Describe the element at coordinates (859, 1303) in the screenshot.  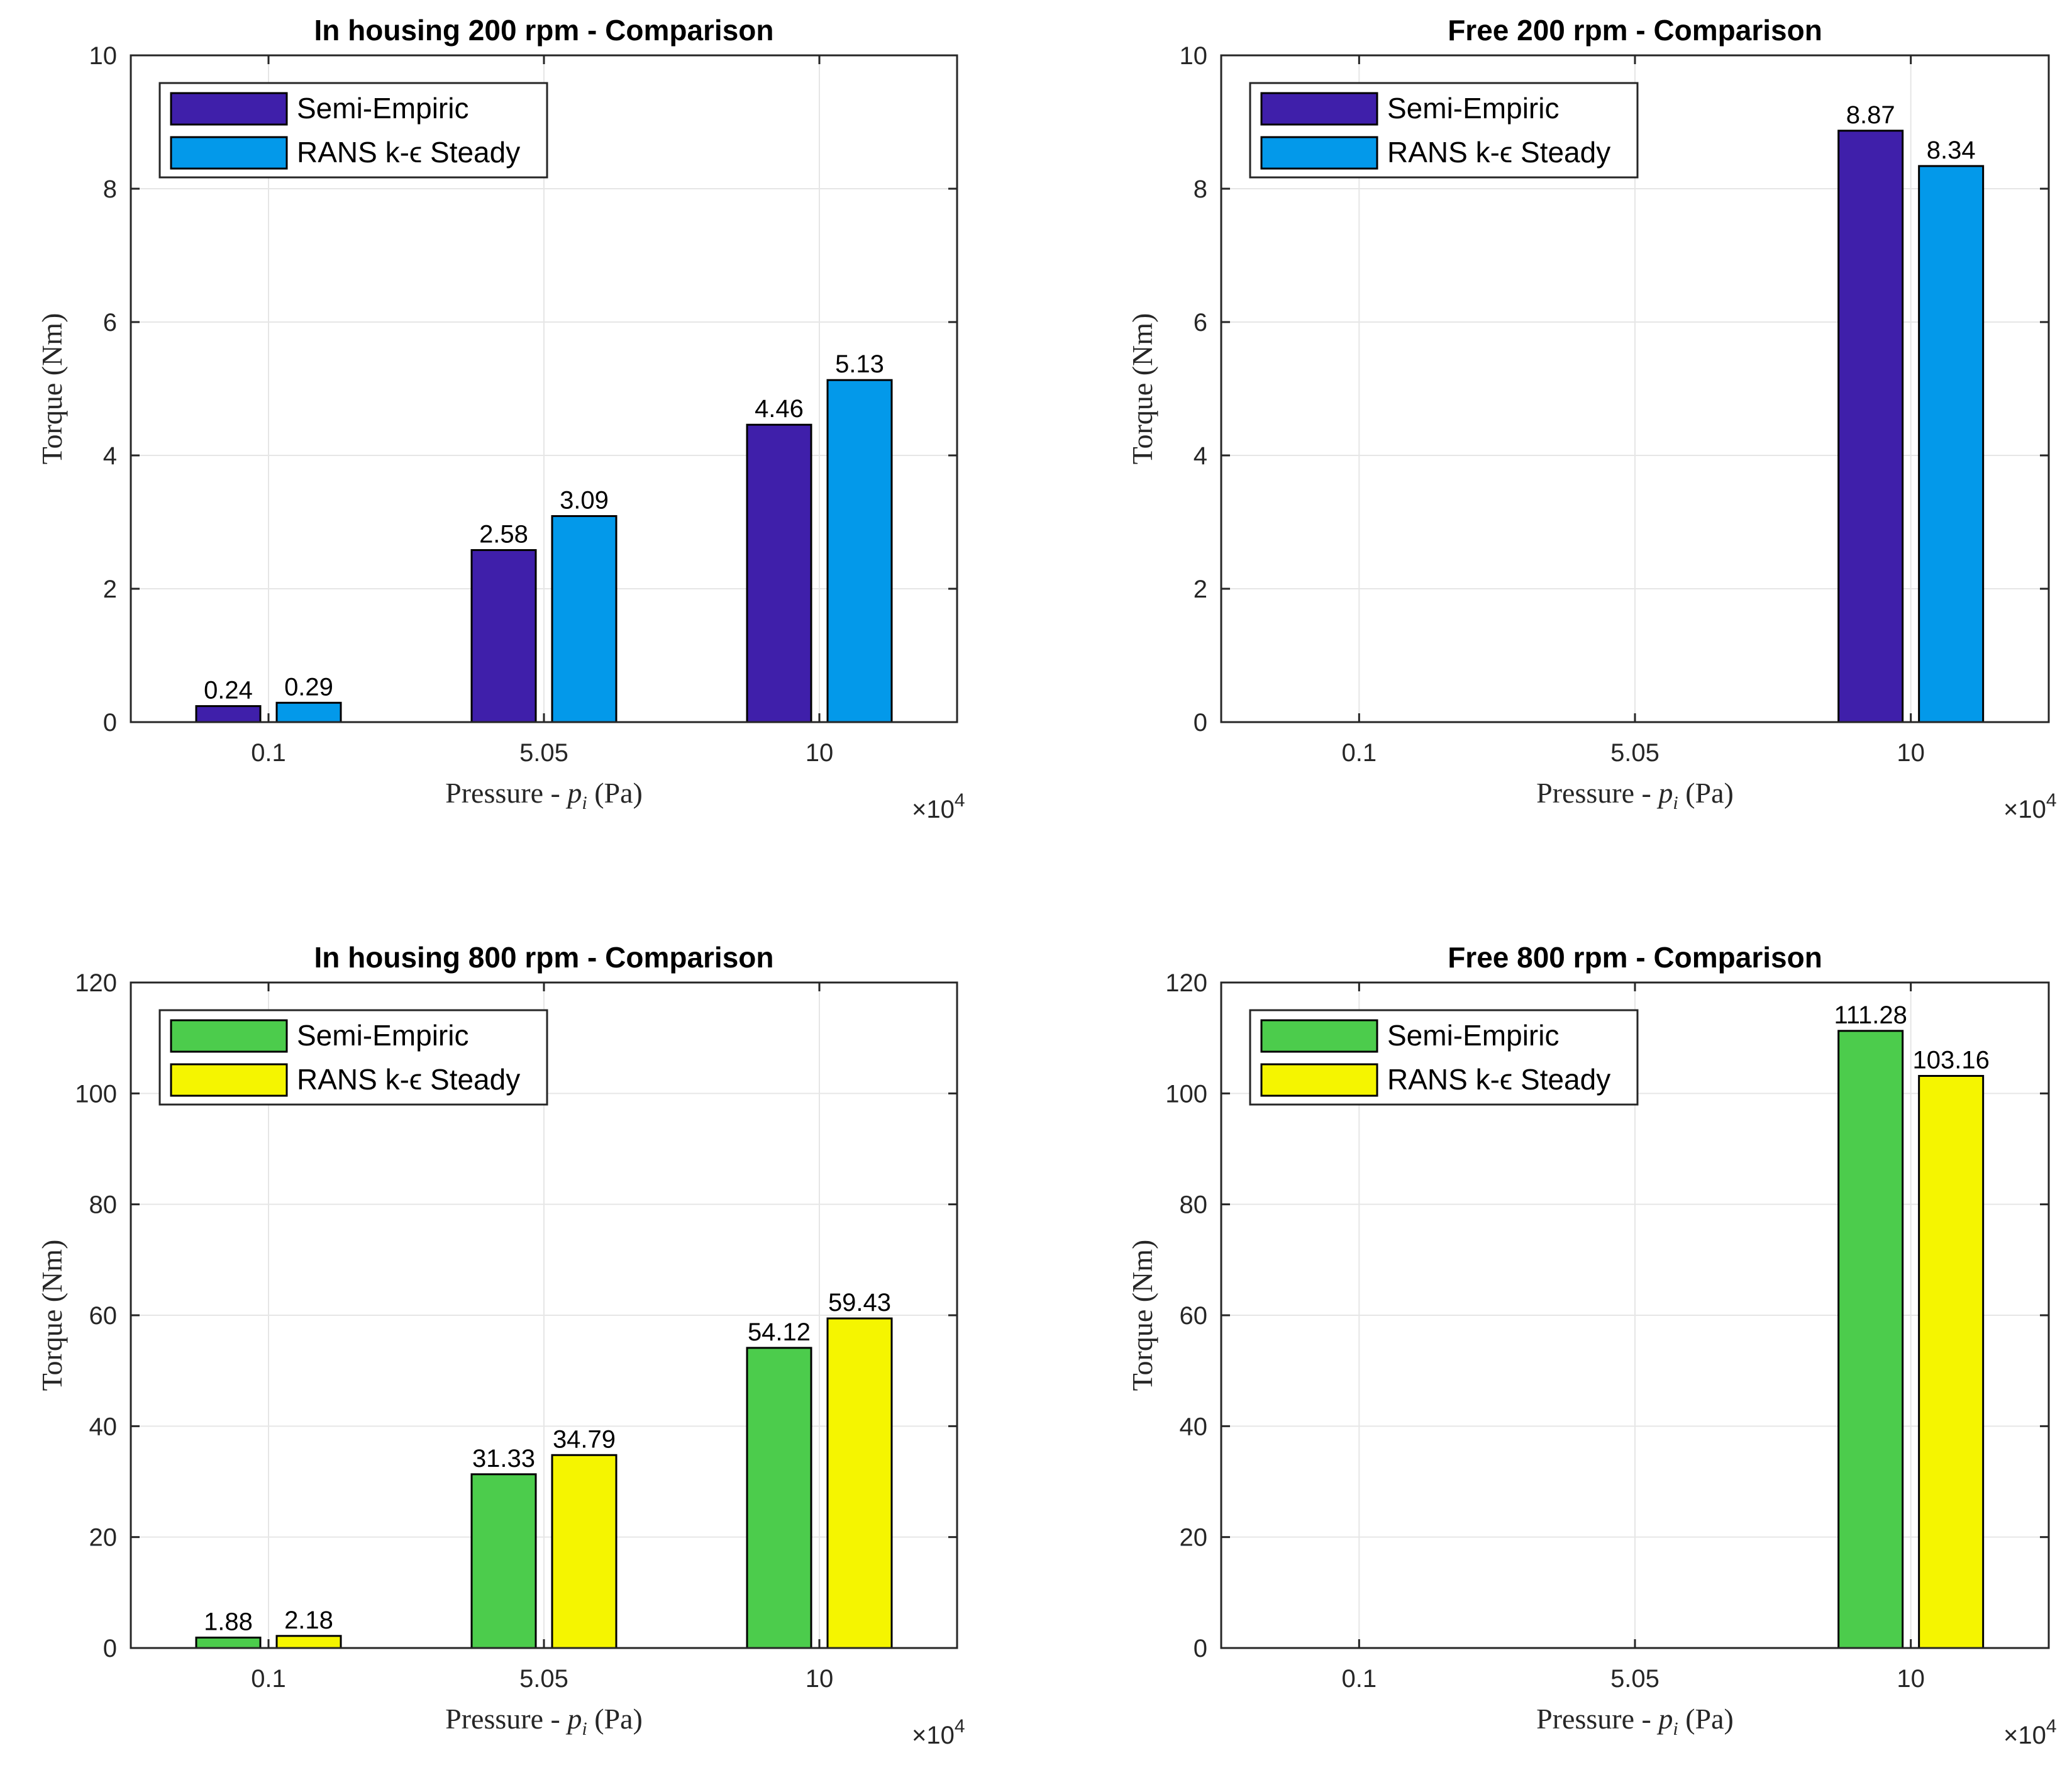
I see `data-label: 59.43` at that location.